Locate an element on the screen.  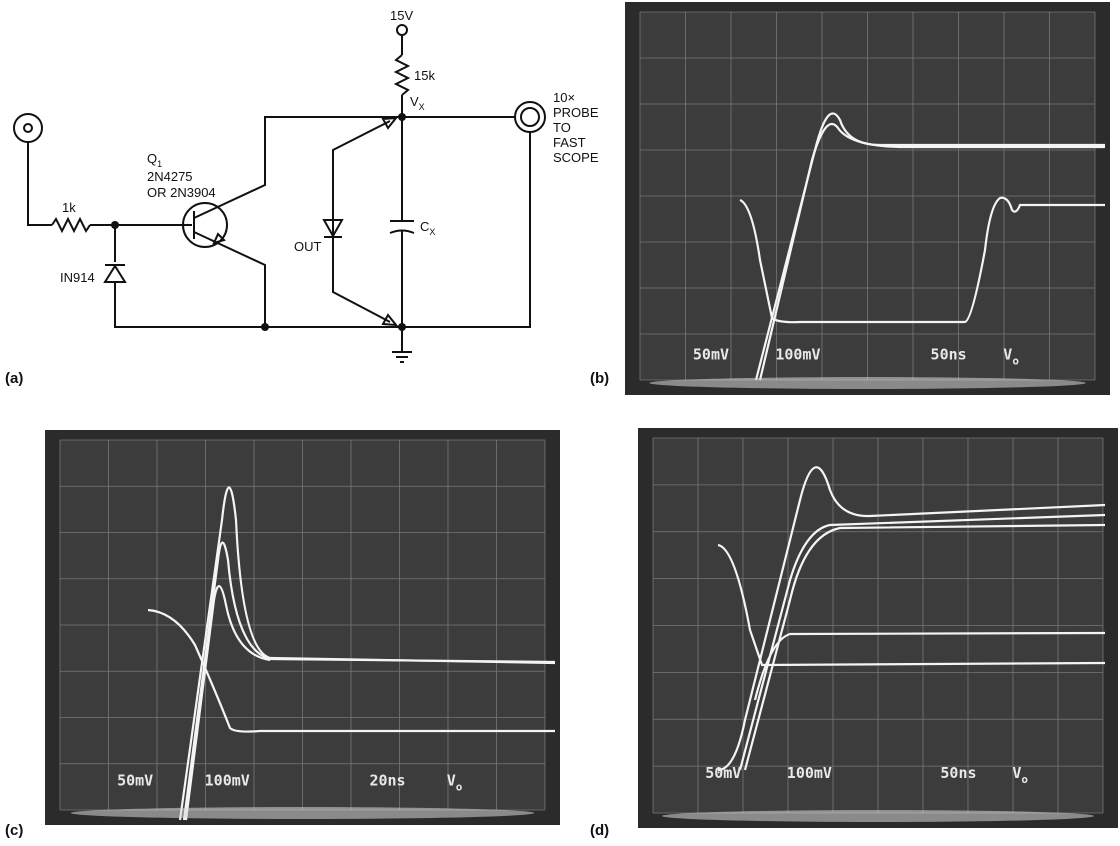
emitter is located at coordinates (229, 279).